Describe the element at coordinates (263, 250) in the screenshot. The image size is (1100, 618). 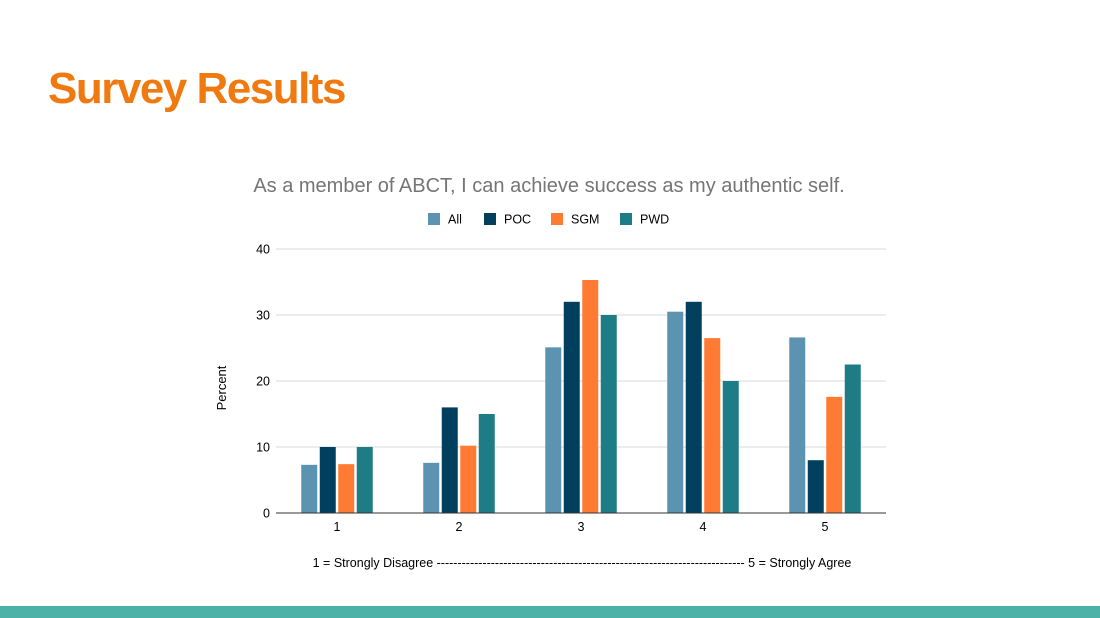
I see `y-tick-label: 40` at that location.